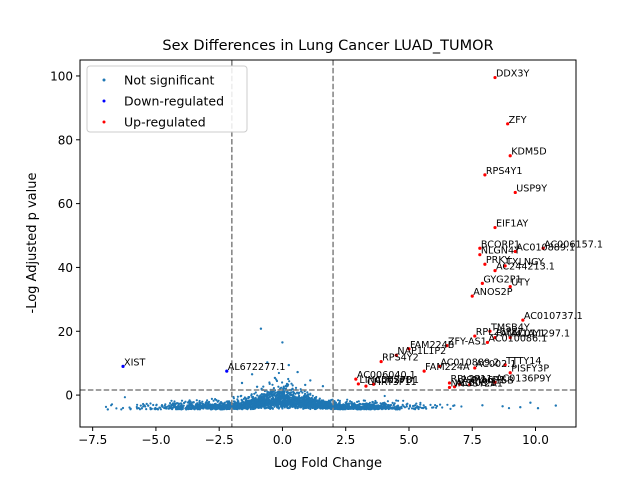 The height and width of the screenshot is (484, 640). I want to click on gene-label: FAM224A, so click(447, 367).